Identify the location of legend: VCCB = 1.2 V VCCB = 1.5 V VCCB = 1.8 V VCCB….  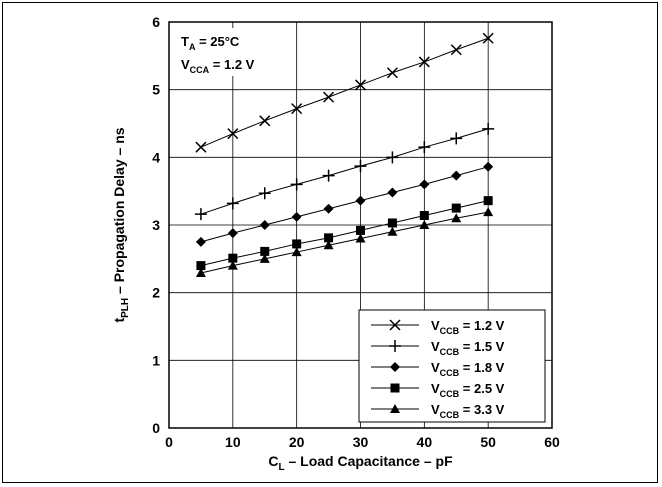
(452, 366).